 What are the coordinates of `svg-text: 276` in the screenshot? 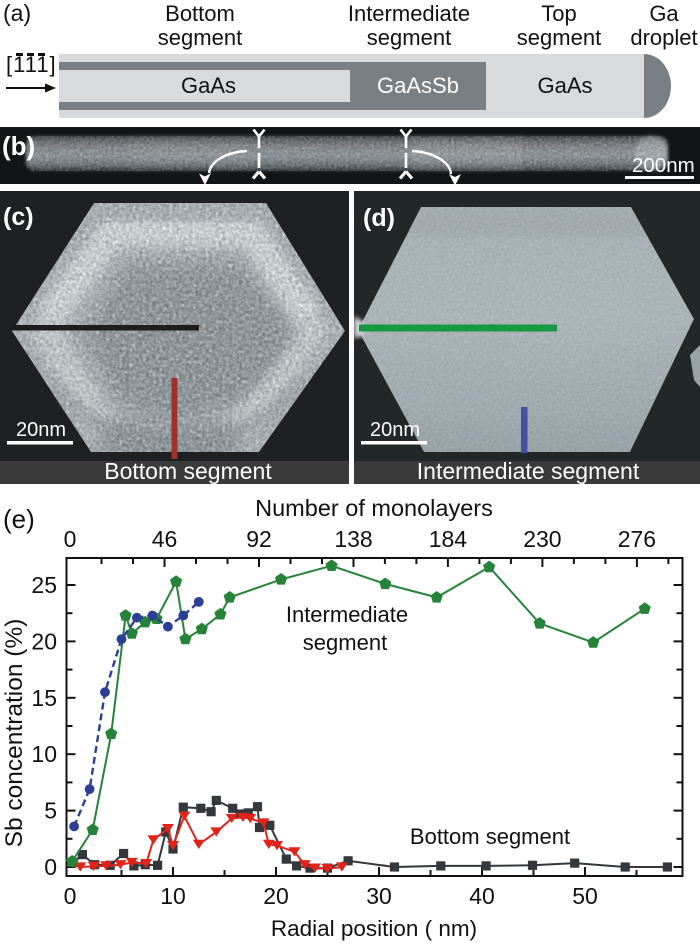 It's located at (637, 539).